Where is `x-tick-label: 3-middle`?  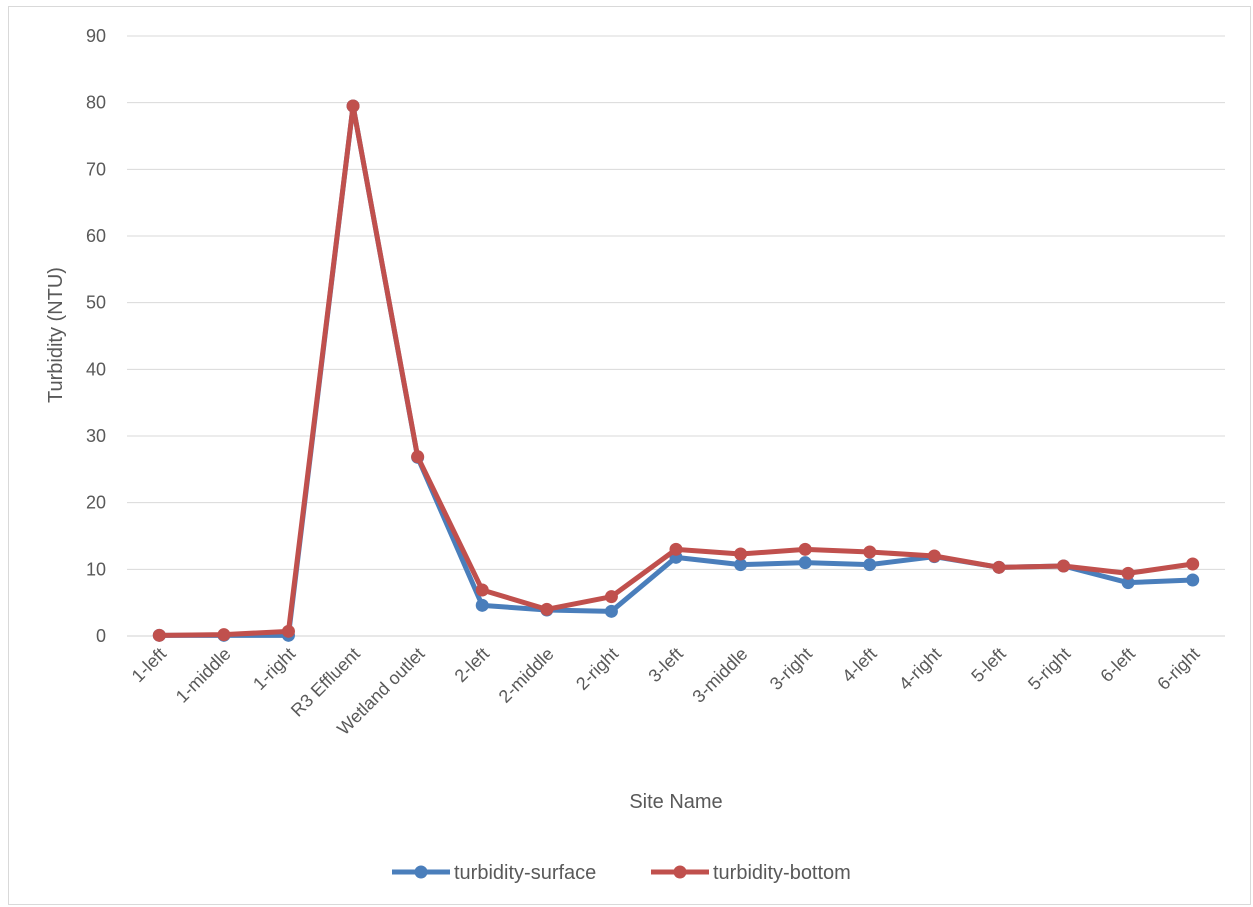 x-tick-label: 3-middle is located at coordinates (719, 675).